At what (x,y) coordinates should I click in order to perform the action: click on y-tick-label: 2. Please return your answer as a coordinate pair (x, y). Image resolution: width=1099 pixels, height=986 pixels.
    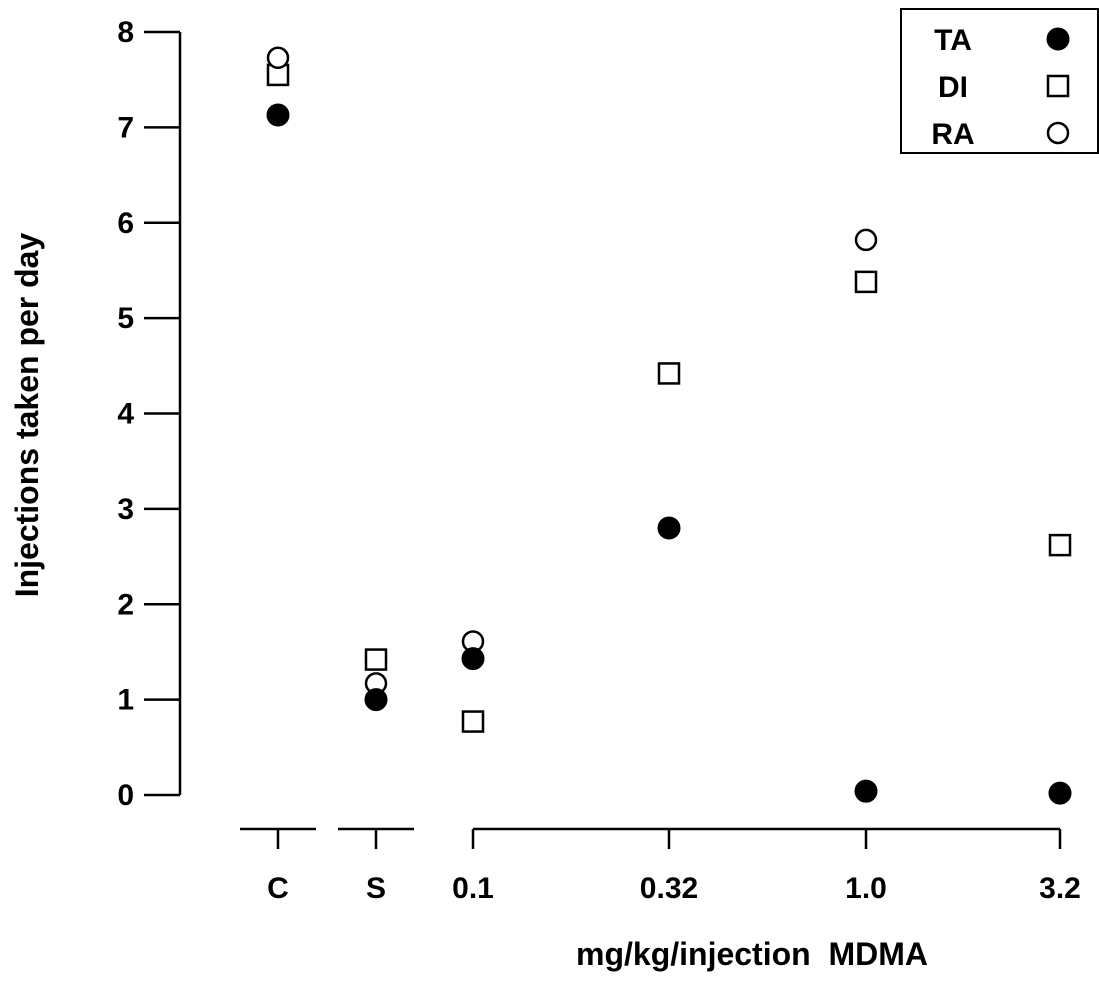
    Looking at the image, I should click on (125, 604).